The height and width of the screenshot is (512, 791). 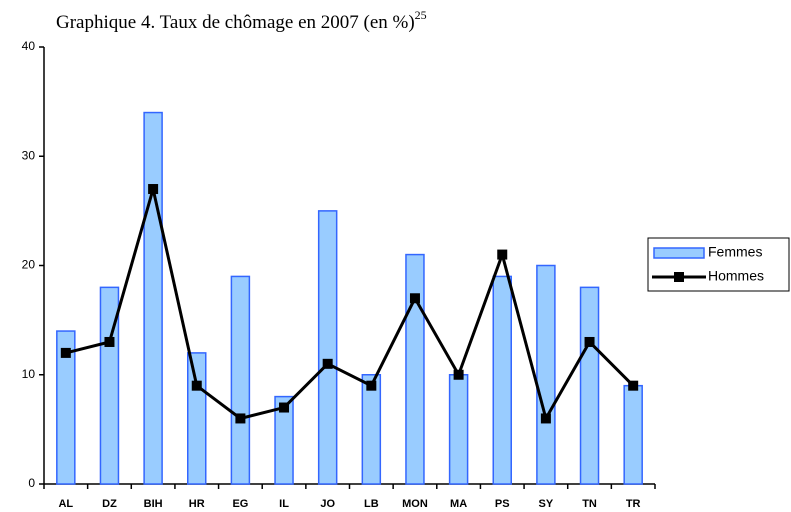 I want to click on y-tick-label: 0, so click(x=31, y=483).